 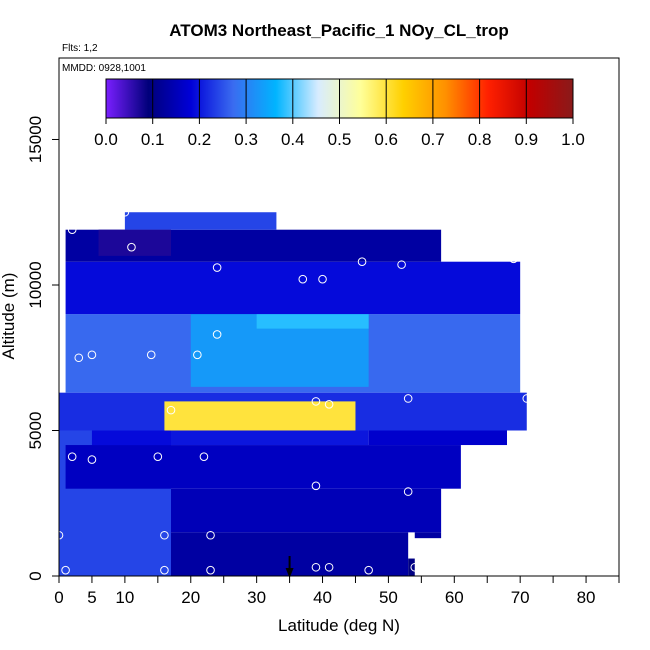 I want to click on colorbar-tick-label: 0.6, so click(x=386, y=139).